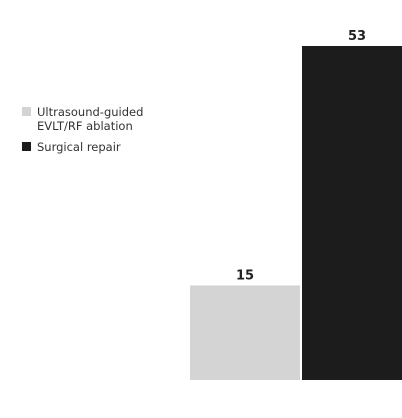 The height and width of the screenshot is (418, 402). I want to click on legend-item-ultrasound: Ultrasound-guided EVLT/RF ablation, so click(107, 119).